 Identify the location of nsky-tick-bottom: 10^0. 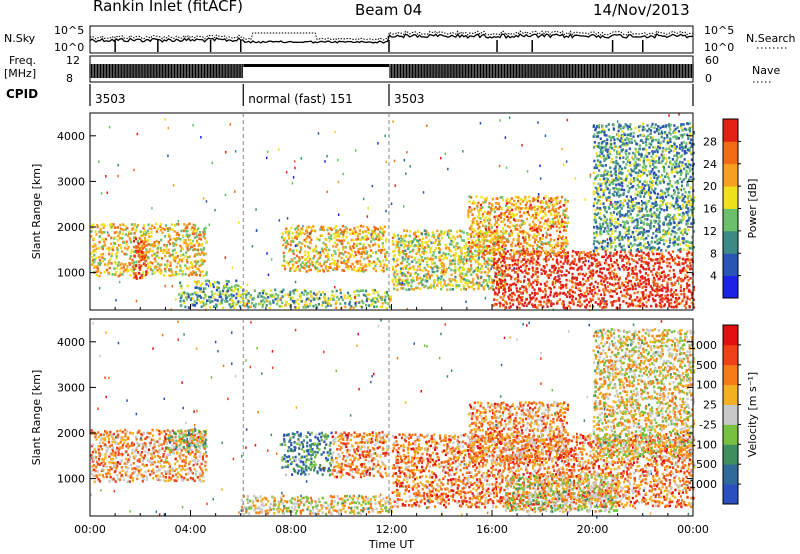
(69, 47).